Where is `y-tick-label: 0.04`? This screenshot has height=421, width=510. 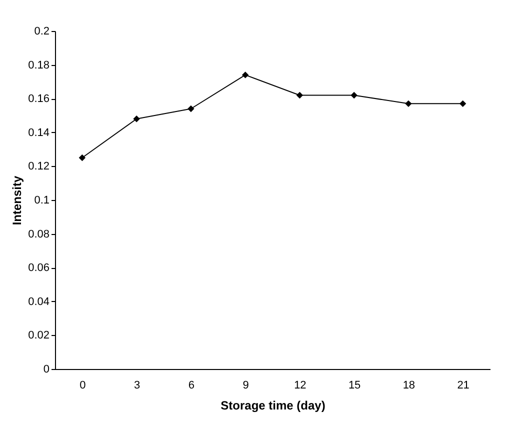
y-tick-label: 0.04 is located at coordinates (39, 302).